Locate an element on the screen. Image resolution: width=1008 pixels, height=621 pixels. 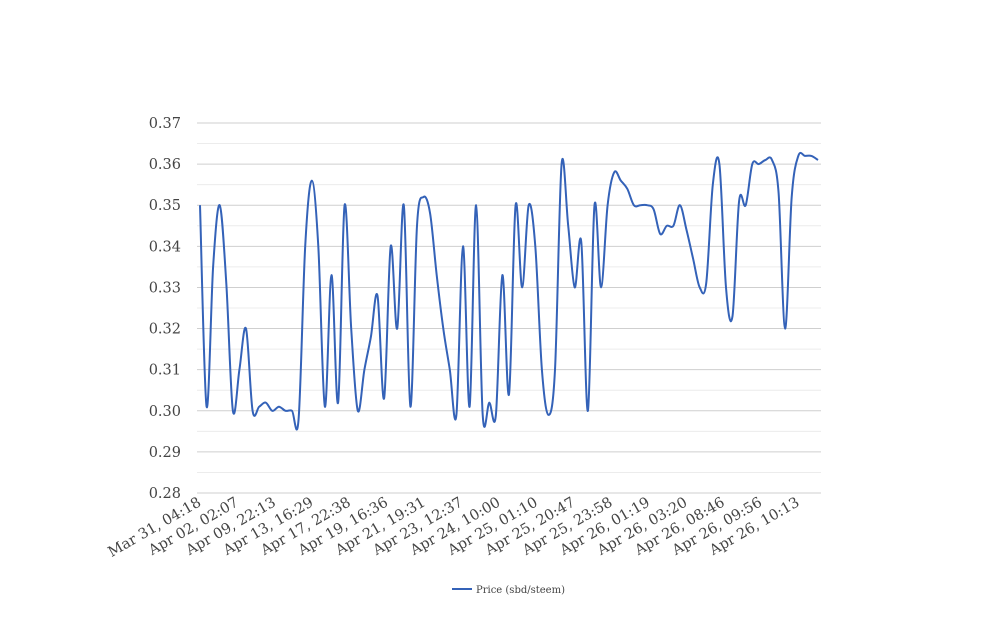
y-tick-label: 0.32 is located at coordinates (165, 330).